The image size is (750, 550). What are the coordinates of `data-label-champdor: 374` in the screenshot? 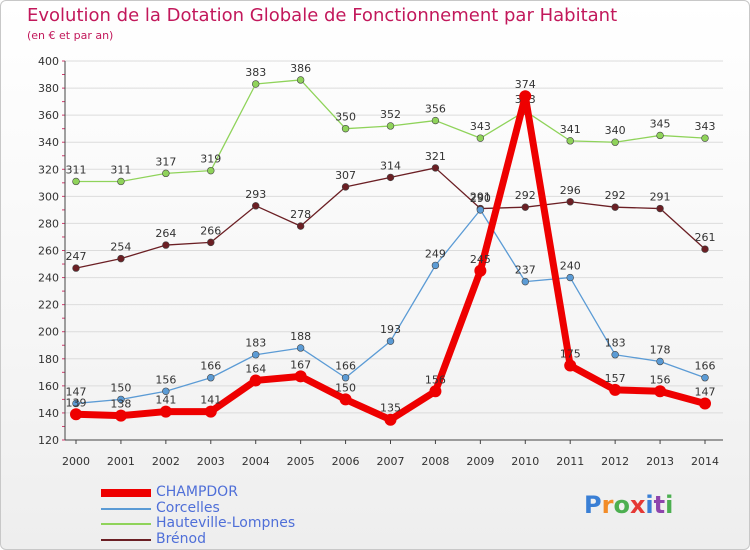 It's located at (525, 84).